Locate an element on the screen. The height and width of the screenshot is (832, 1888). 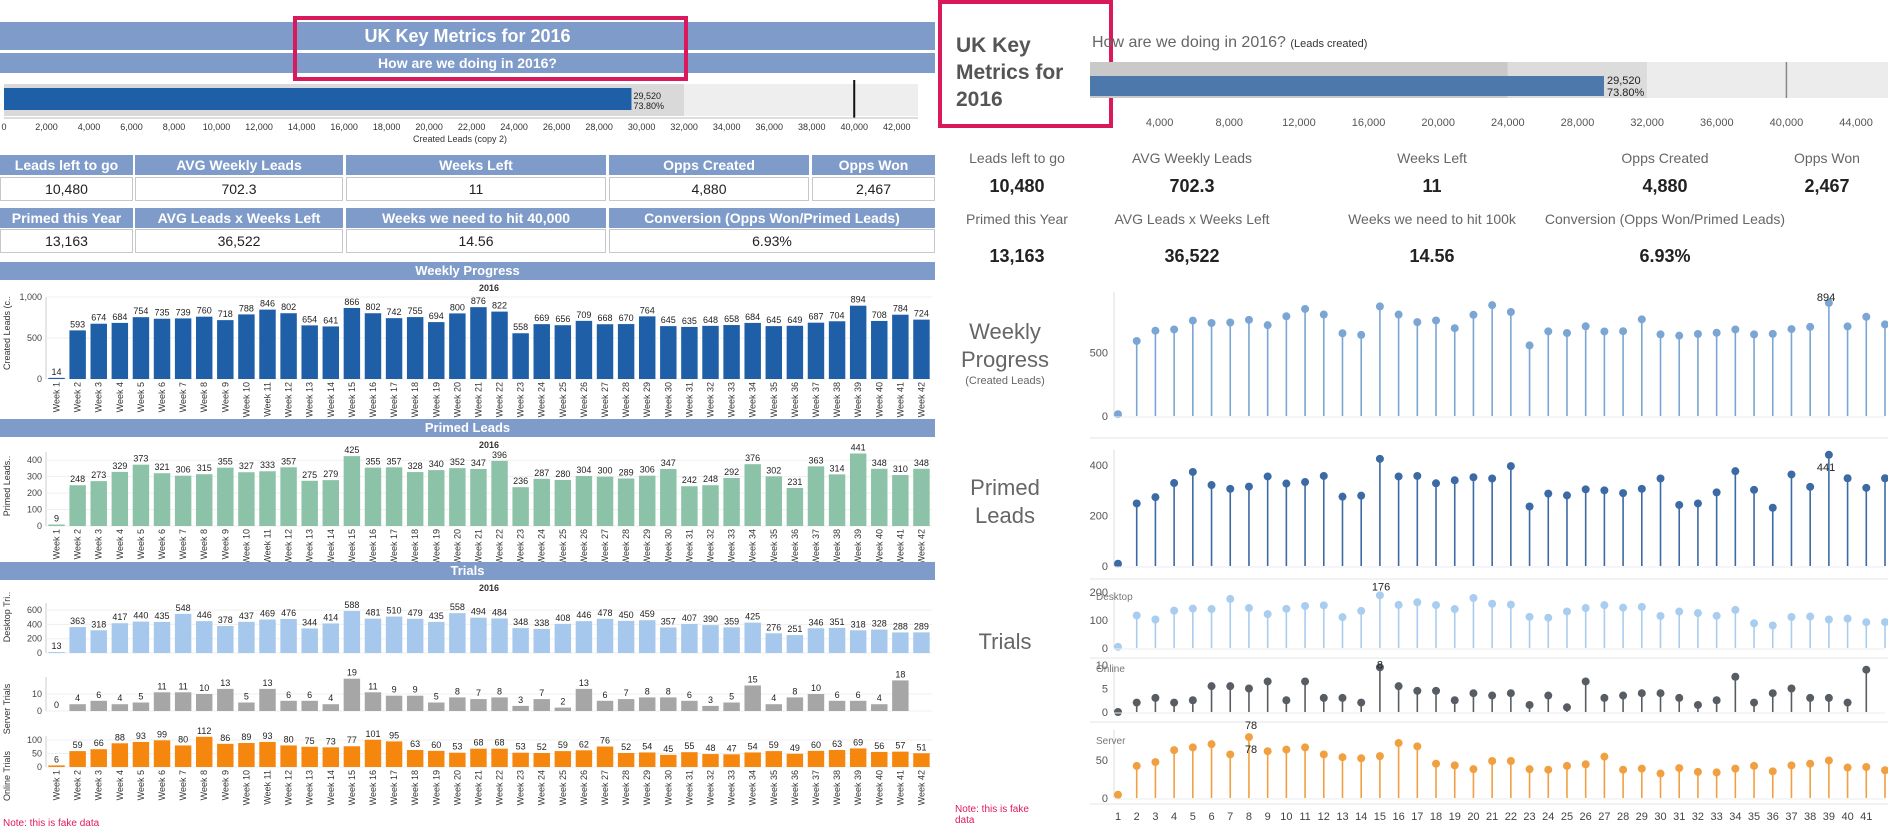
left-kpi-row2-label-3: Conversion (Opps Won/Primed Leads) is located at coordinates (772, 218).